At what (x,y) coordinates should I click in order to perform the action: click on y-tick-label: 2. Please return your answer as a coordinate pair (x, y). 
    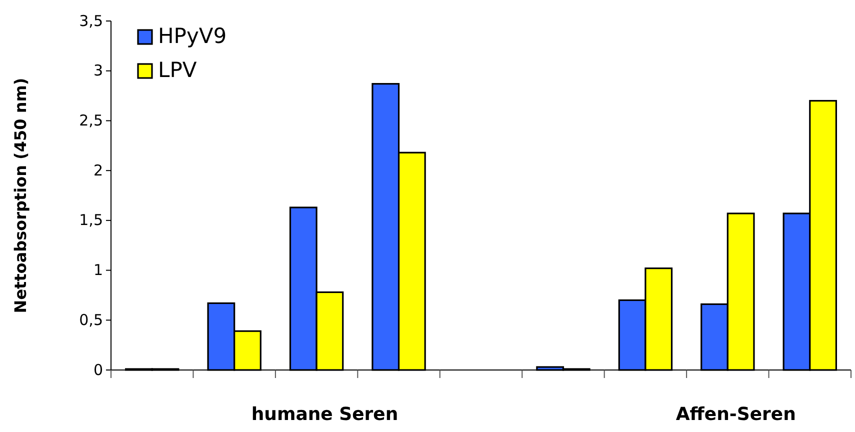
    Looking at the image, I should click on (98, 170).